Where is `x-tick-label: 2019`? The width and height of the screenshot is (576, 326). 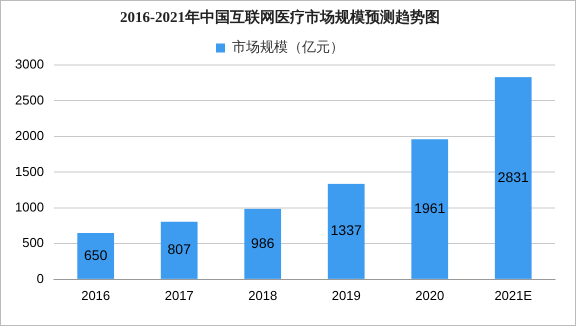 x-tick-label: 2019 is located at coordinates (346, 295).